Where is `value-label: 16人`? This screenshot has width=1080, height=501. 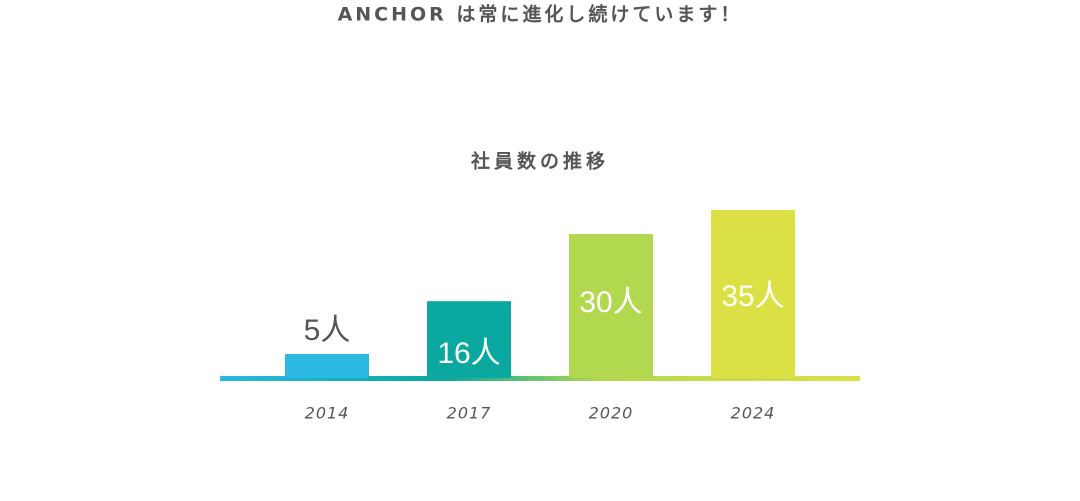 value-label: 16人 is located at coordinates (468, 353).